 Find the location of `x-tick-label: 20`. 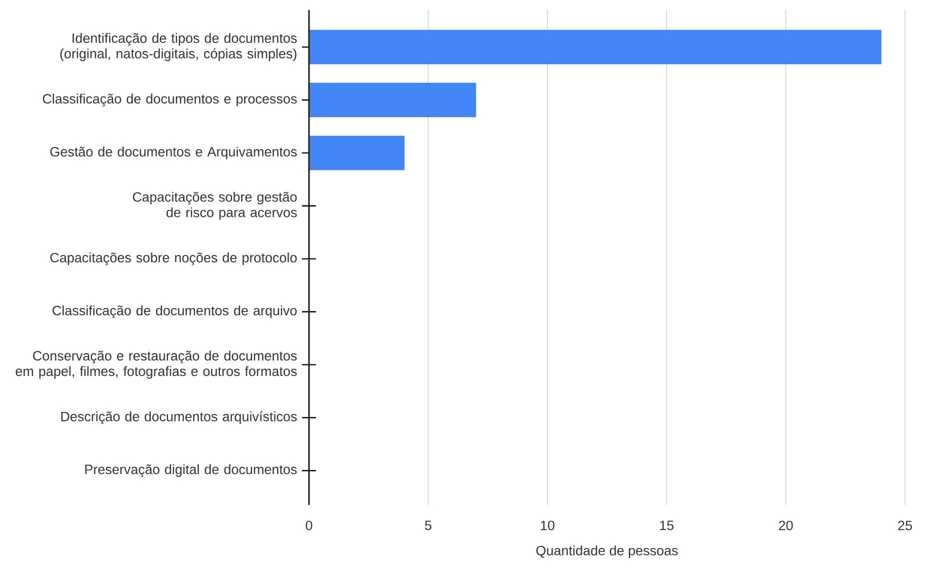

x-tick-label: 20 is located at coordinates (785, 525).